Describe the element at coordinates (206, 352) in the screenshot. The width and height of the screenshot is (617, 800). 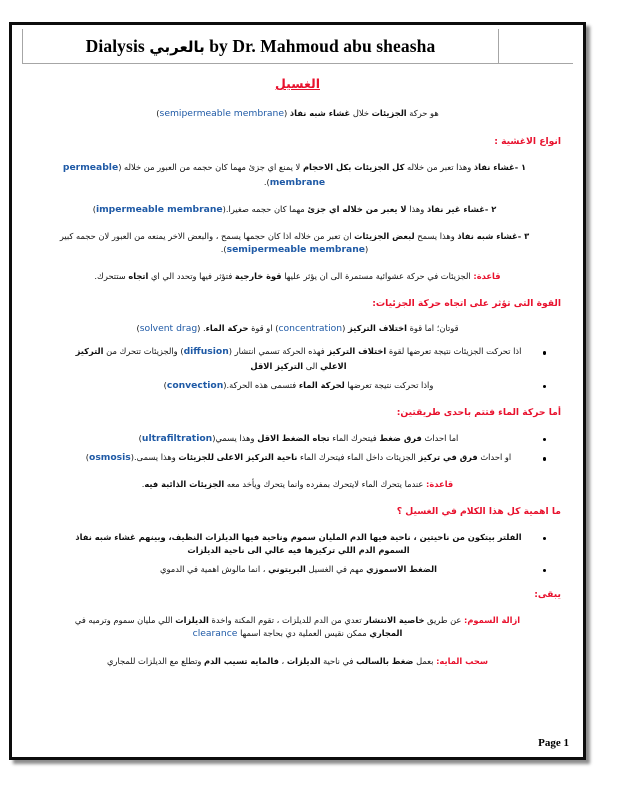
I see `fb1-term-diffusion: diffusion` at that location.